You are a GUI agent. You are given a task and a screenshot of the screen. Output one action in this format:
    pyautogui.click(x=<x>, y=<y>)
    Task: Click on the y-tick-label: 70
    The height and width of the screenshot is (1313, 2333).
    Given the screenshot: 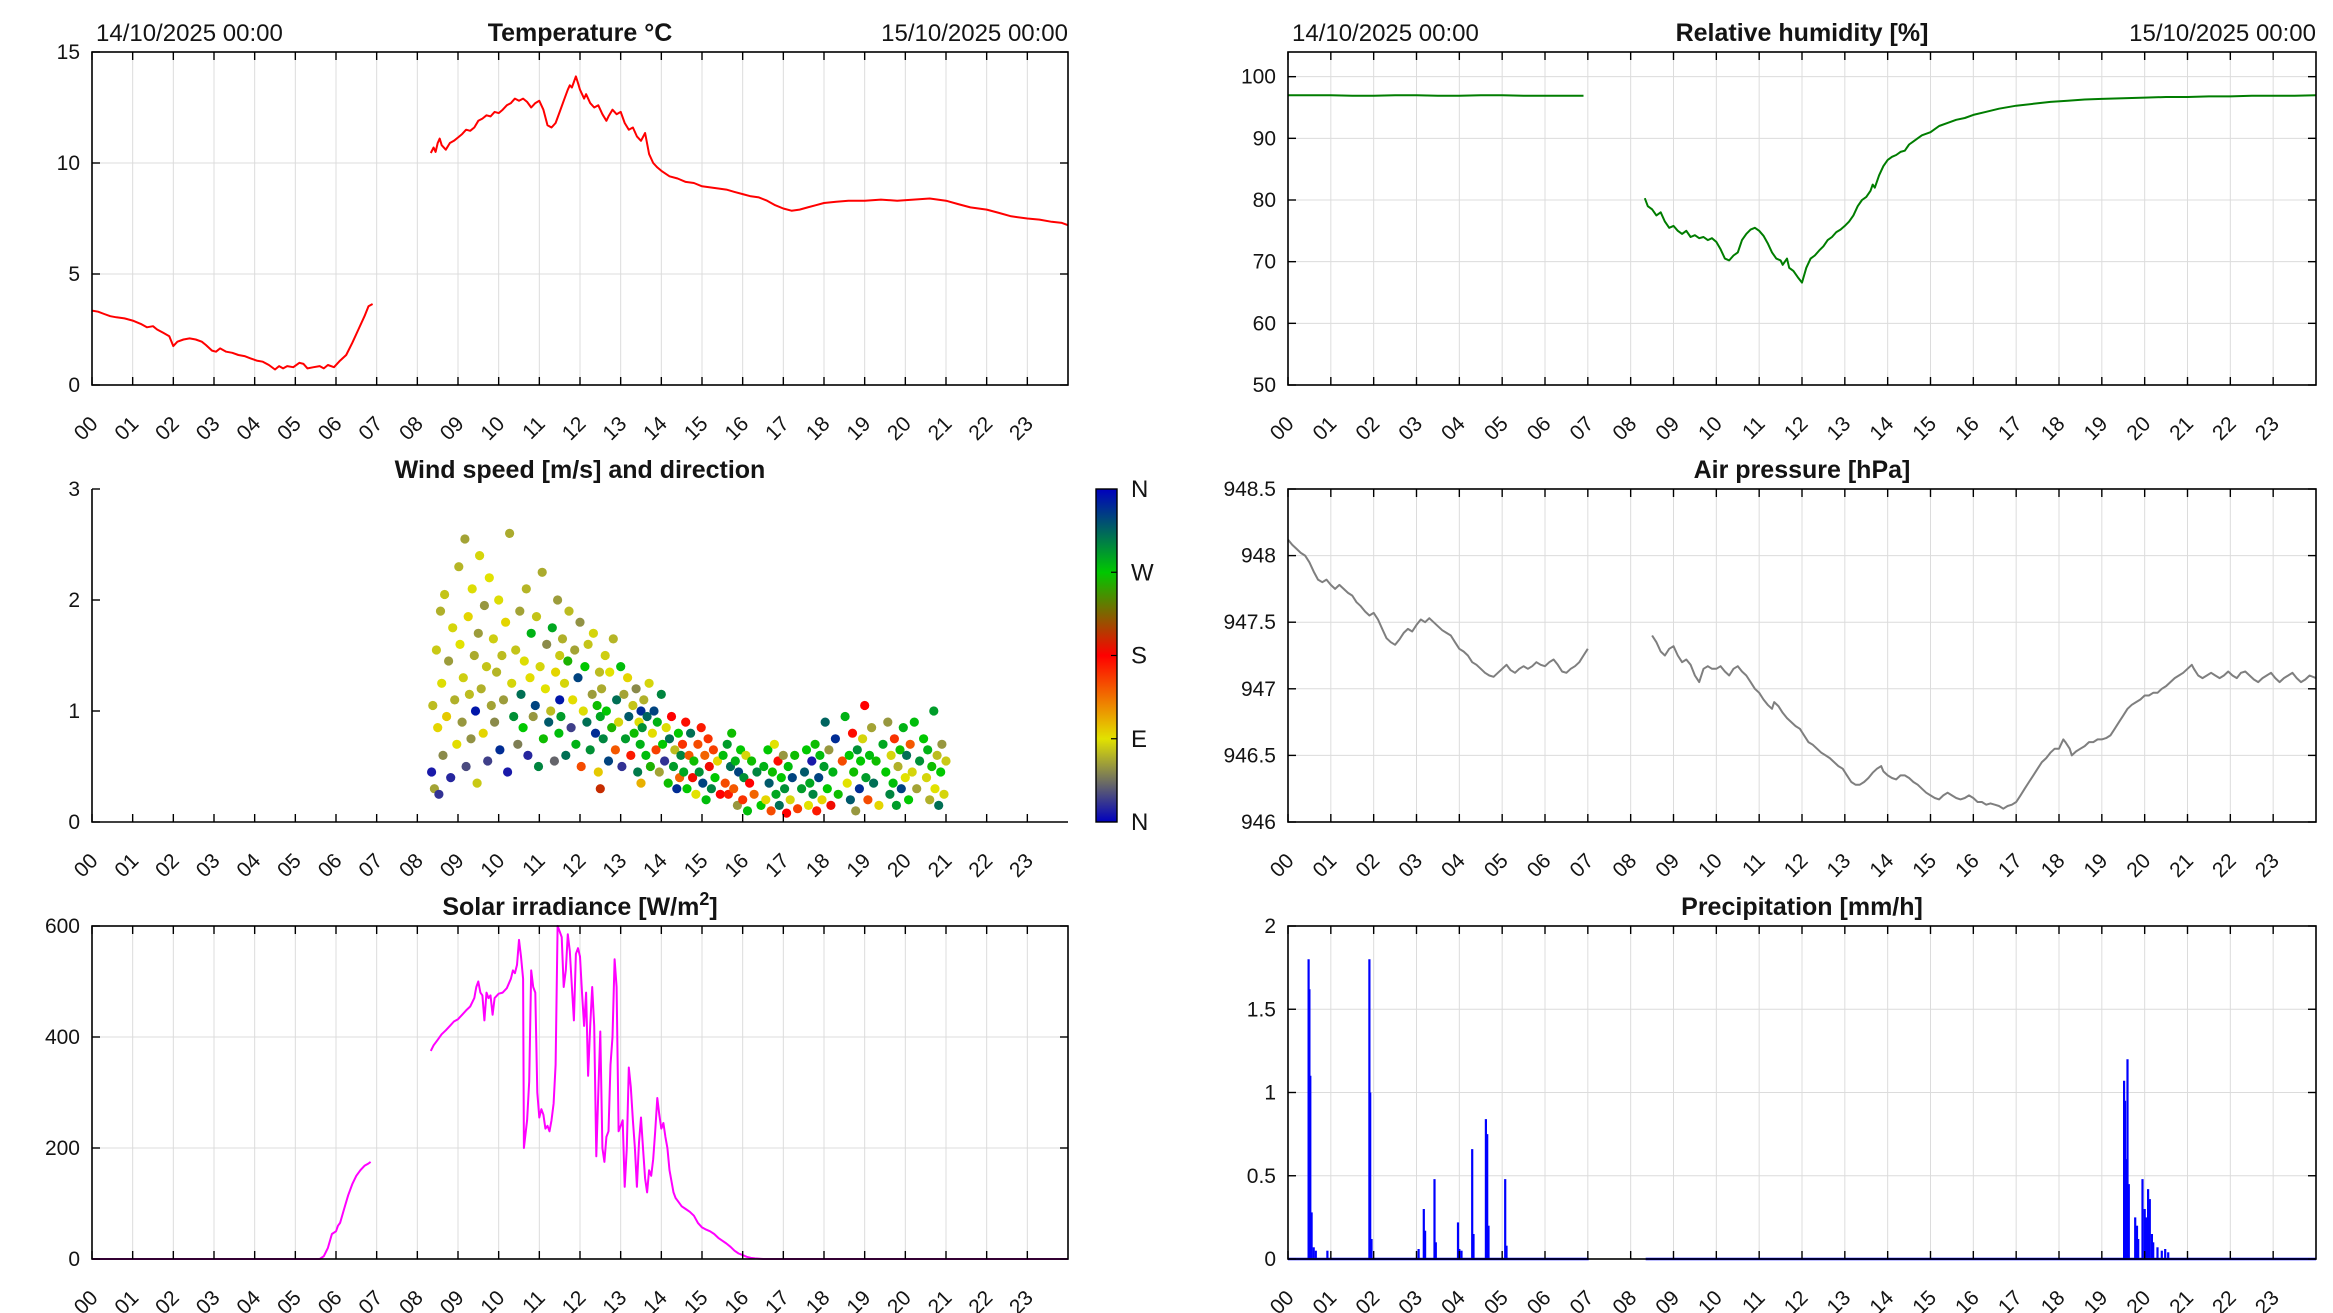 What is the action you would take?
    pyautogui.click(x=1264, y=262)
    